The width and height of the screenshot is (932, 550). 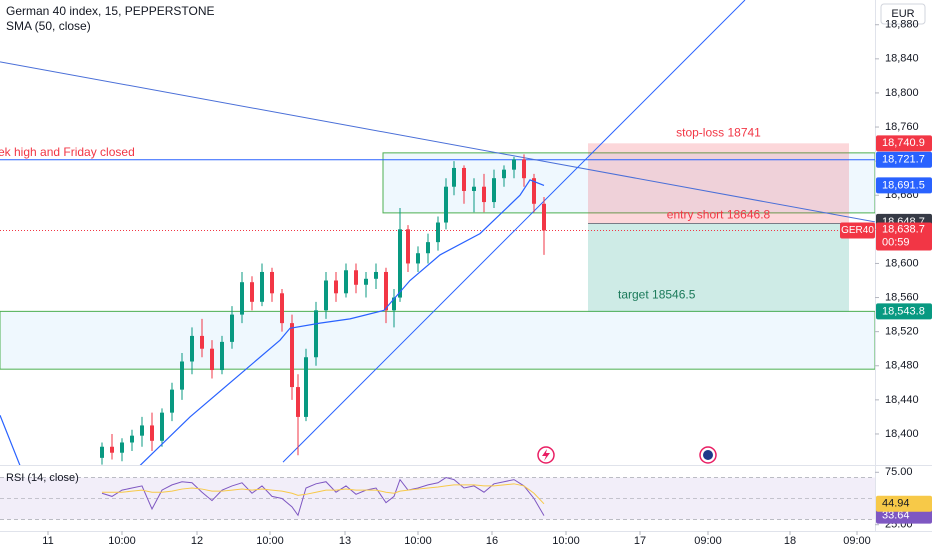 I want to click on zone, so click(x=437, y=340).